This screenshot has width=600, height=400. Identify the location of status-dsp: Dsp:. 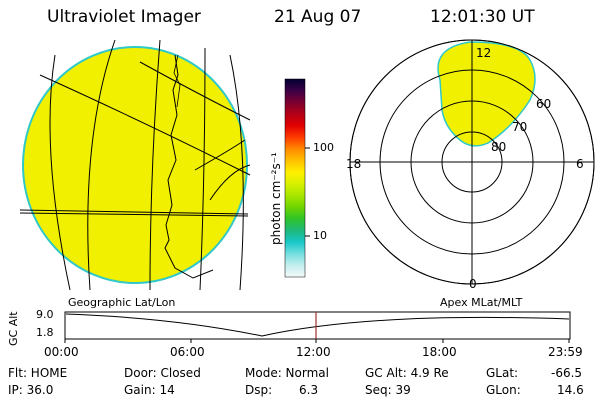
(259, 390).